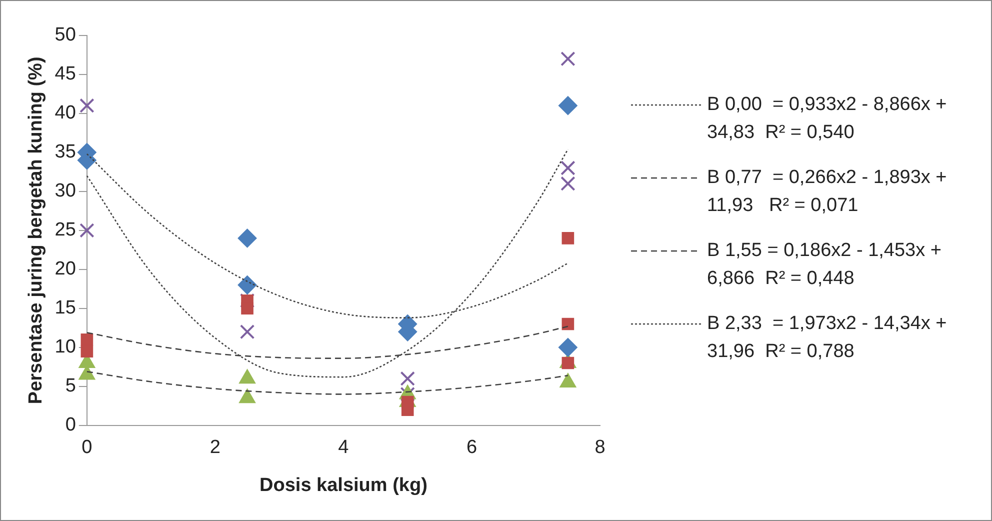 The width and height of the screenshot is (992, 521). What do you see at coordinates (65, 308) in the screenshot?
I see `y-tick-label: 15` at bounding box center [65, 308].